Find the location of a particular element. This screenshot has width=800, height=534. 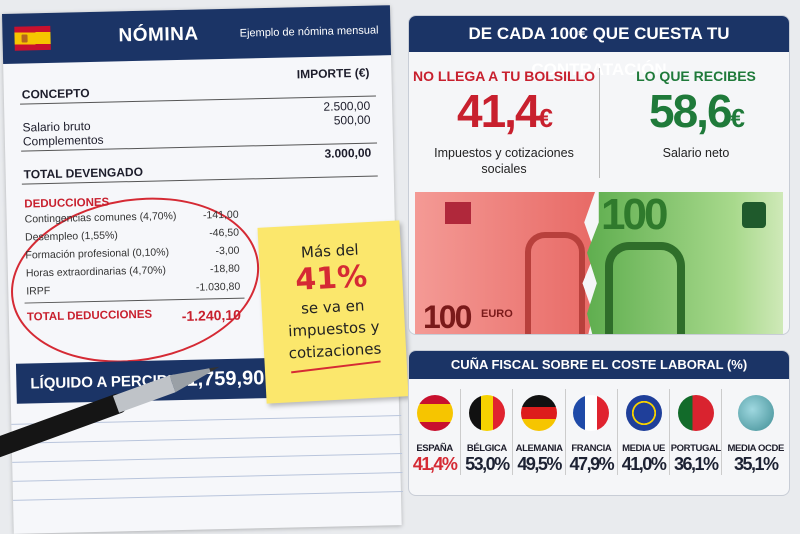

net-column: LO QUE RECIBES 58,6€ Salario neto is located at coordinates (695, 112).